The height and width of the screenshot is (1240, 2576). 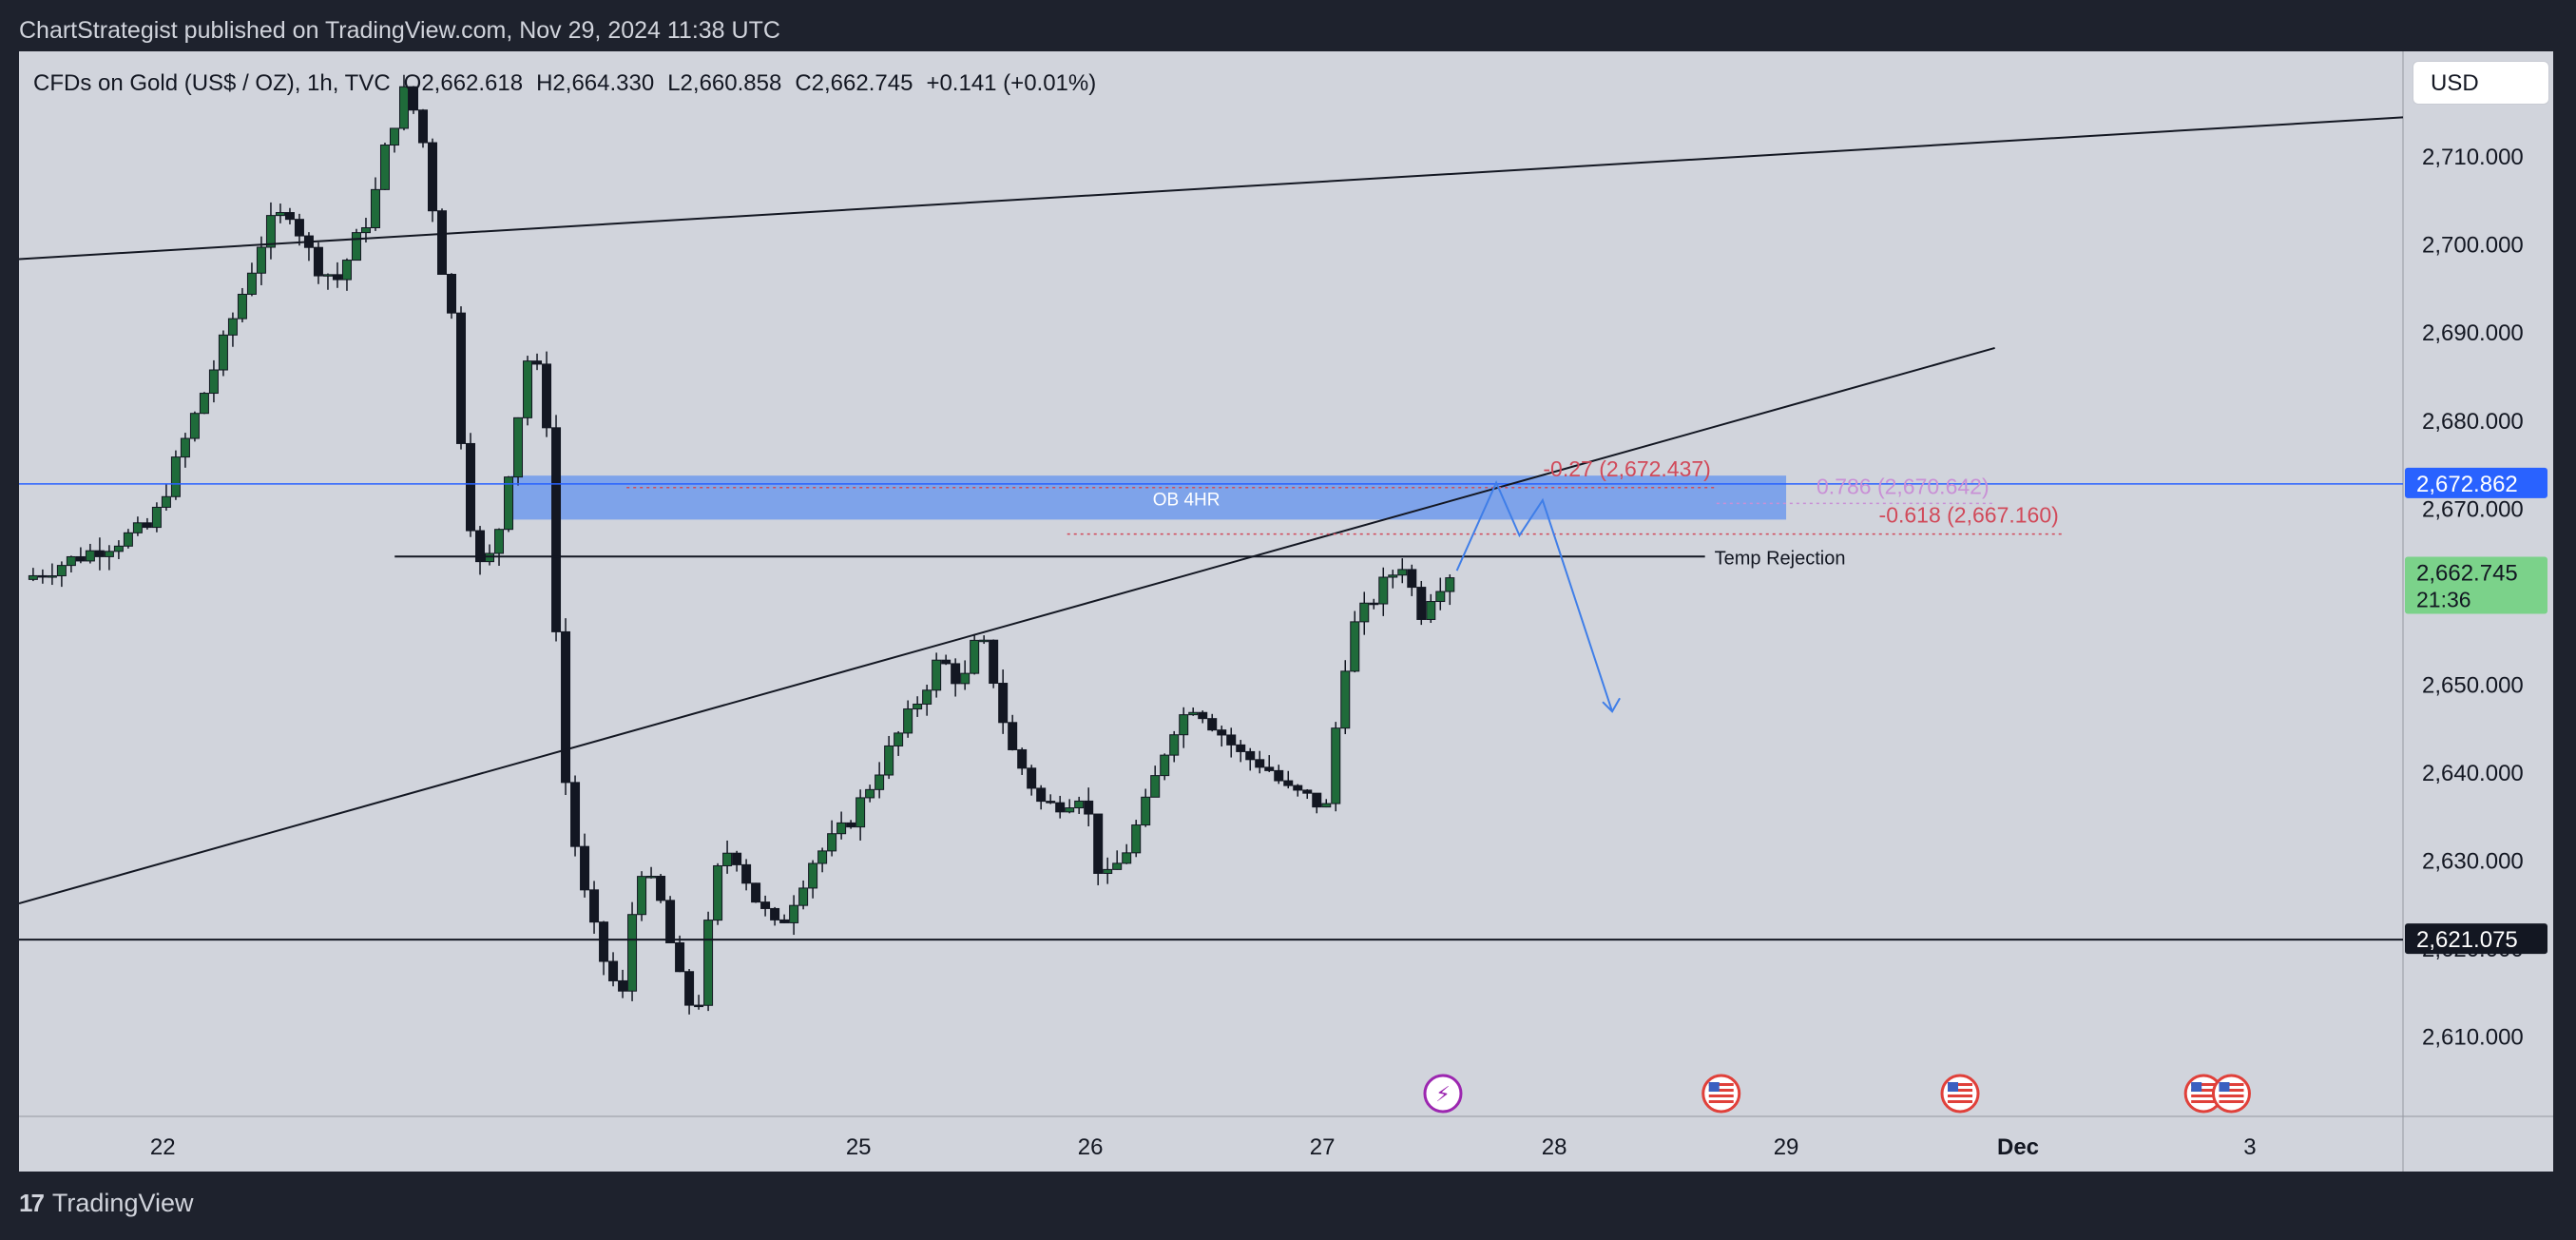 I want to click on time-tick-label: Dec, so click(x=2018, y=1147).